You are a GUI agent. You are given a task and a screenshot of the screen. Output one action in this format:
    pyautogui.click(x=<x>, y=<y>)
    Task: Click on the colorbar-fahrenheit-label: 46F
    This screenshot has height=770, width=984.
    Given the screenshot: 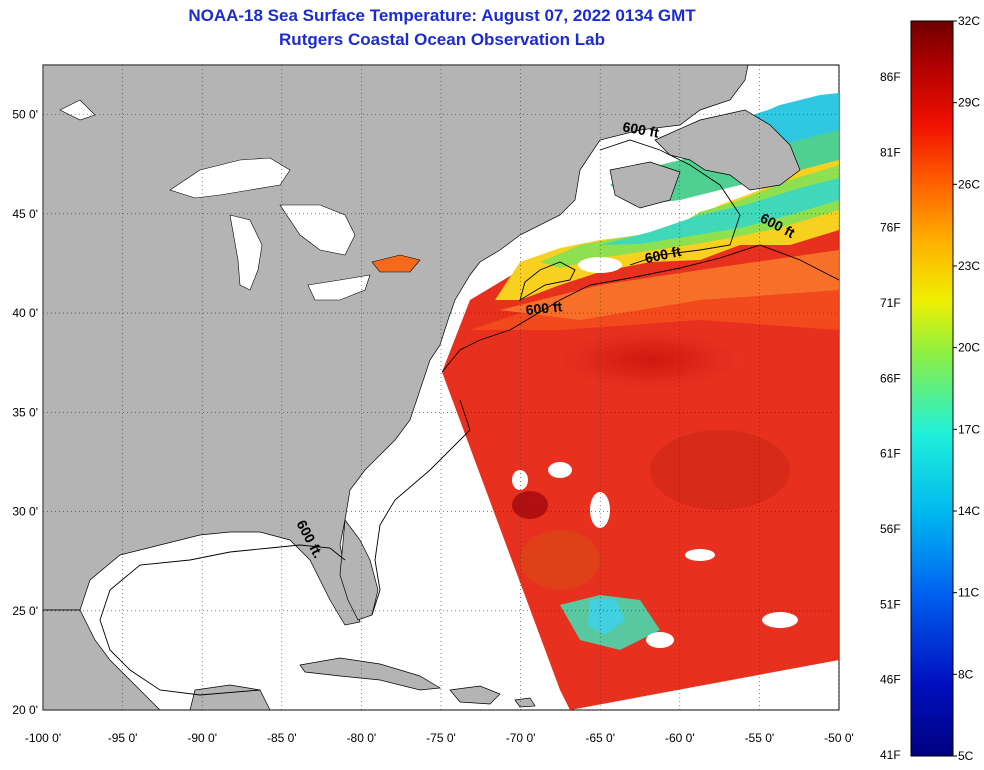 What is the action you would take?
    pyautogui.click(x=890, y=680)
    